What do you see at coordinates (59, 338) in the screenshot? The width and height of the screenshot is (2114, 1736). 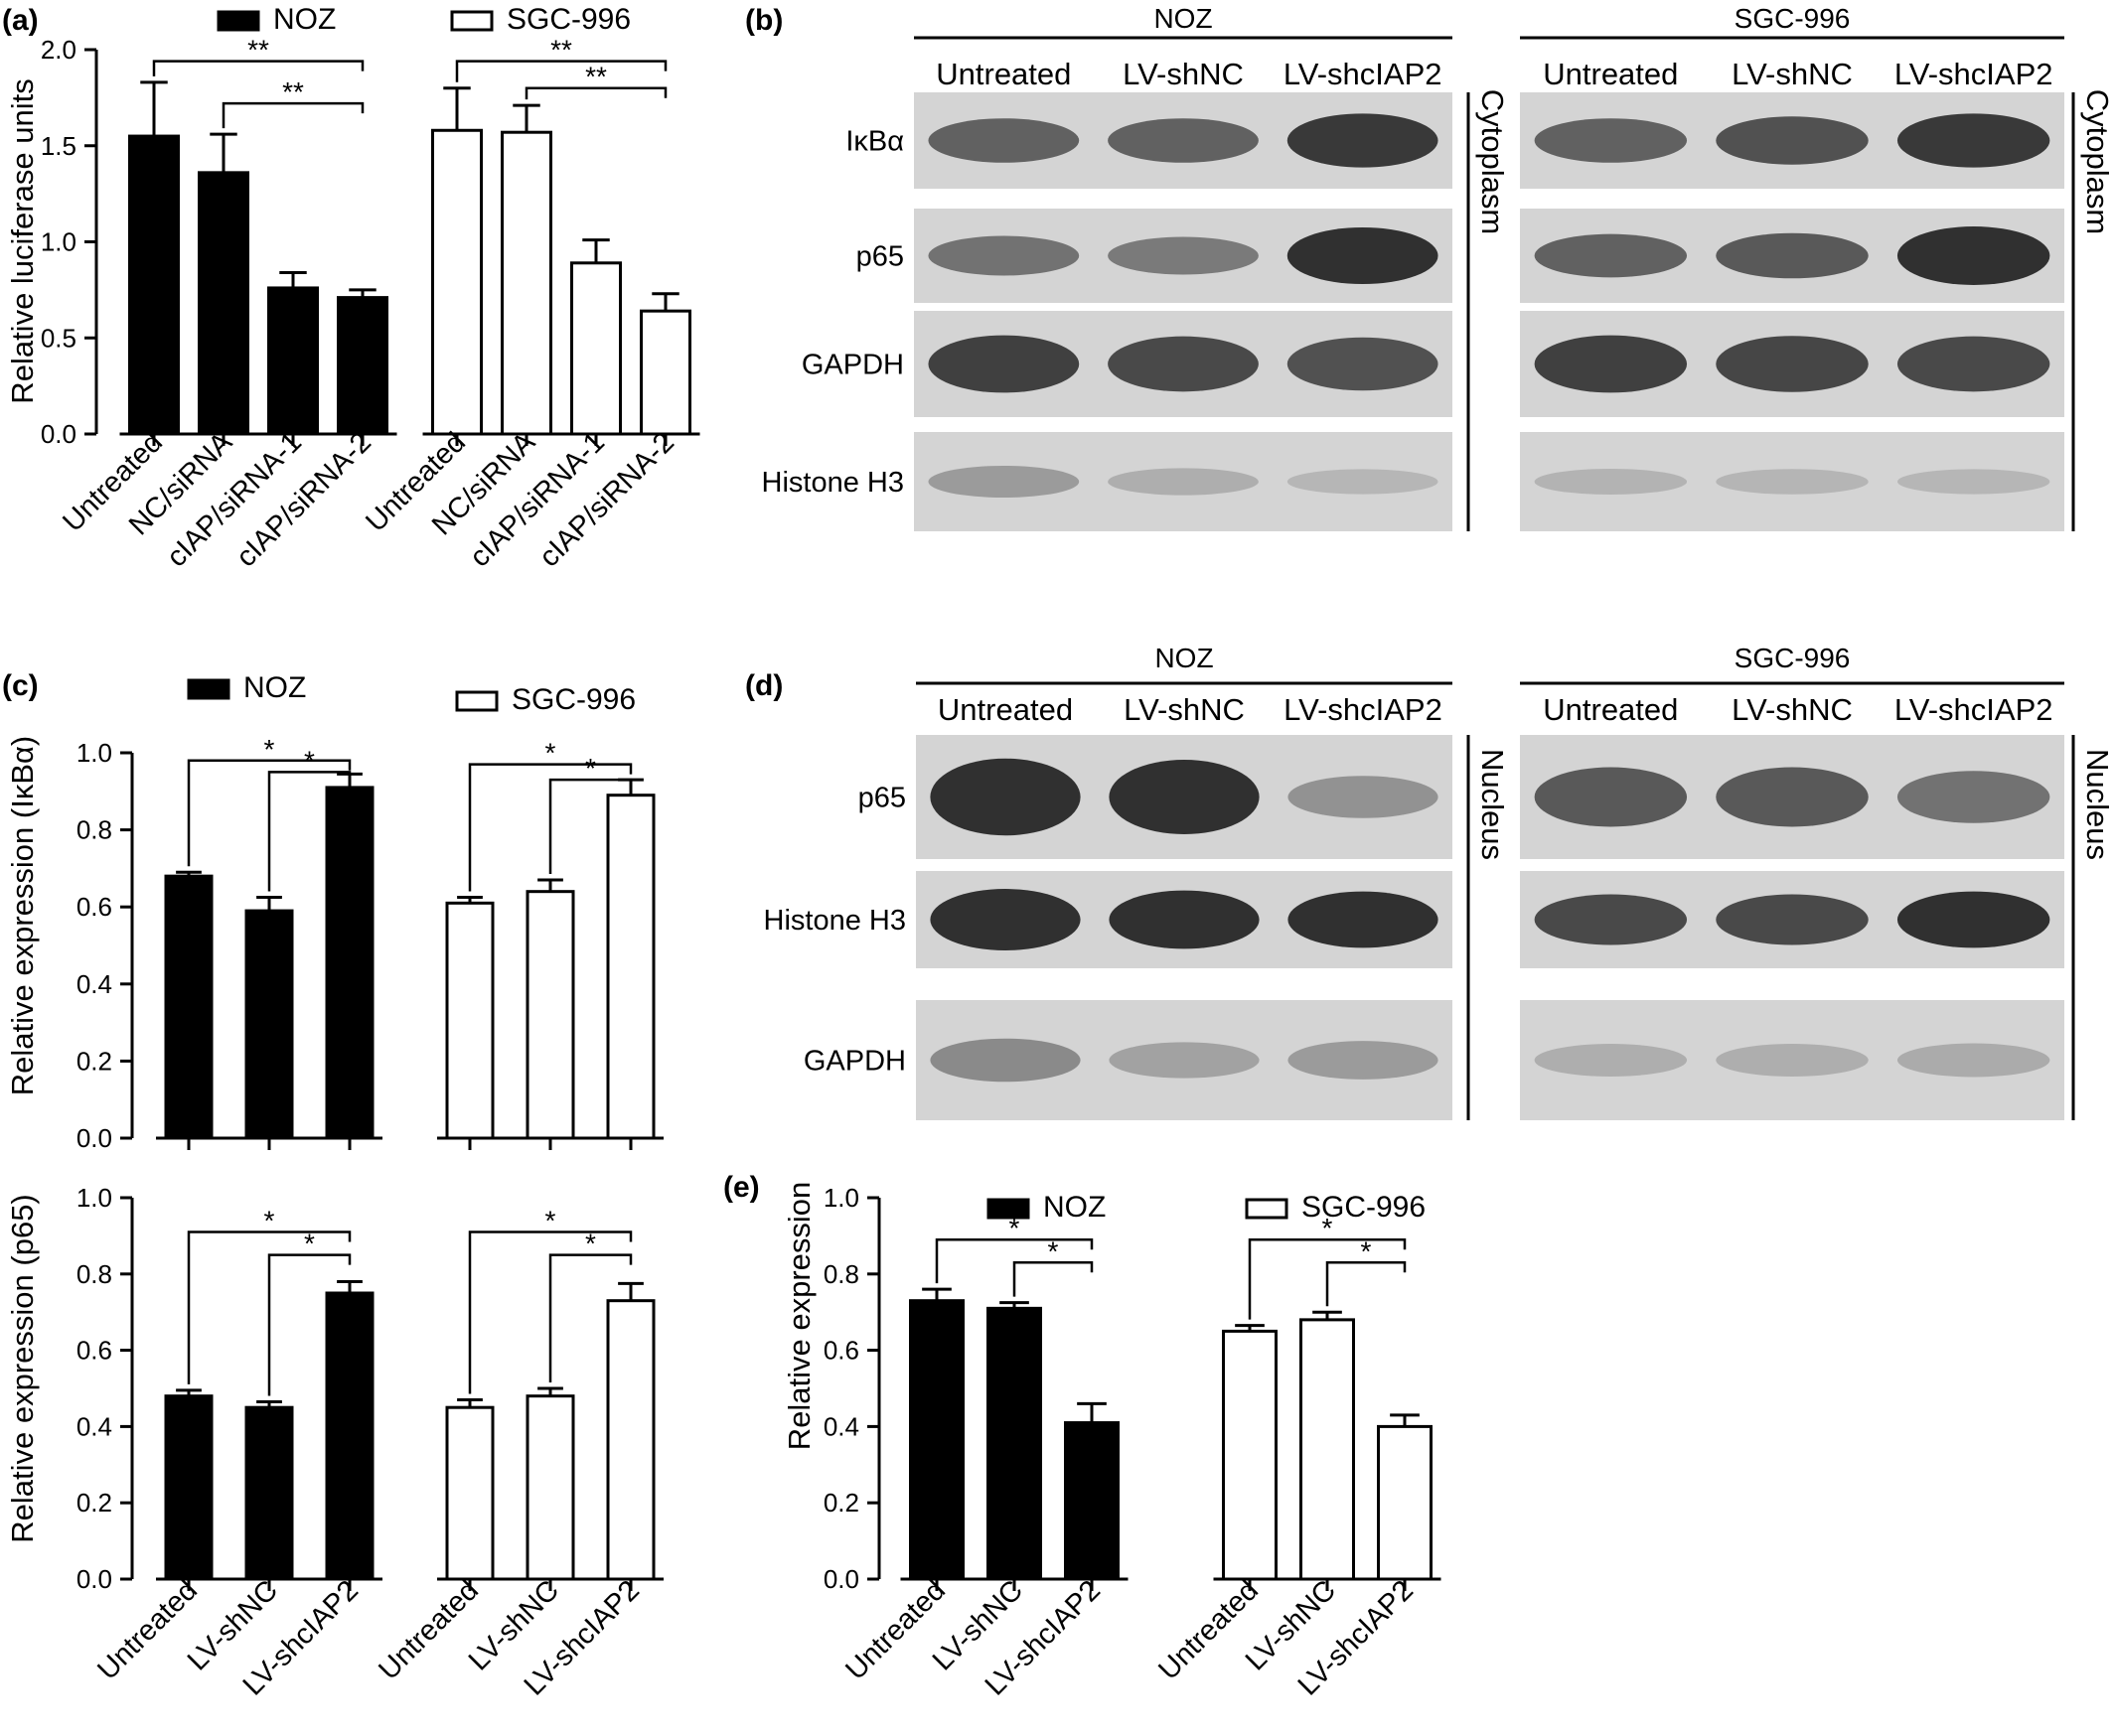 I see `y-tick-label: 0.5` at bounding box center [59, 338].